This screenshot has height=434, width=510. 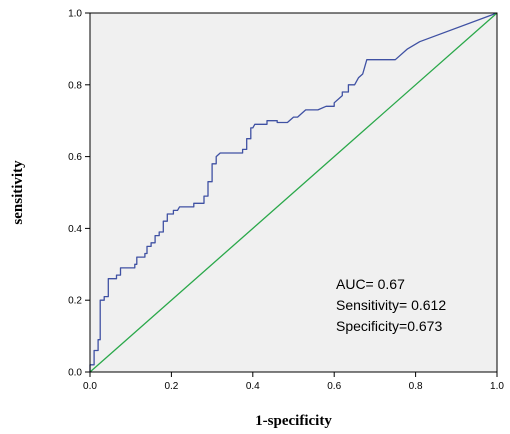 What do you see at coordinates (334, 386) in the screenshot?
I see `x-tick-label: 0.6` at bounding box center [334, 386].